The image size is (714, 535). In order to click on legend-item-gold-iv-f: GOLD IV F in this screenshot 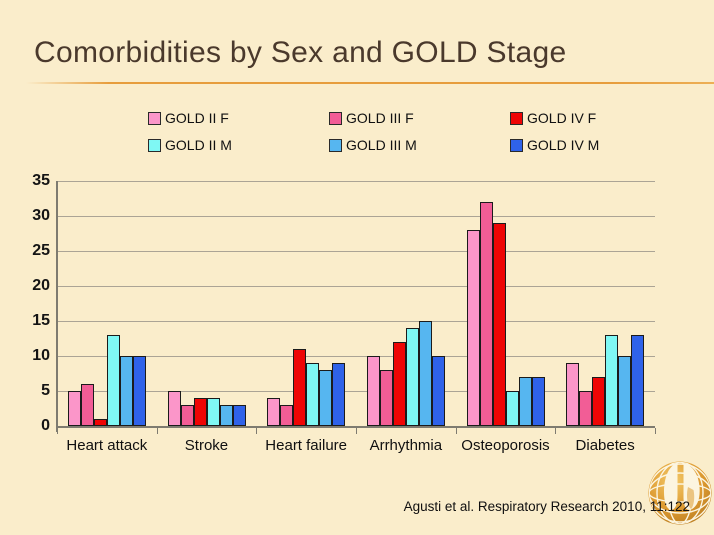, I will do `click(605, 118)`.